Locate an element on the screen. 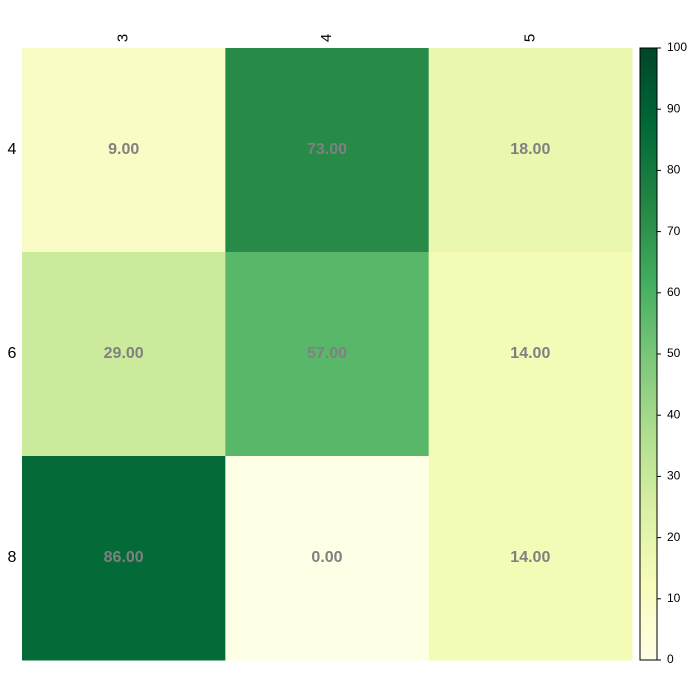 The width and height of the screenshot is (700, 700). cell-label: 73.00 is located at coordinates (327, 149).